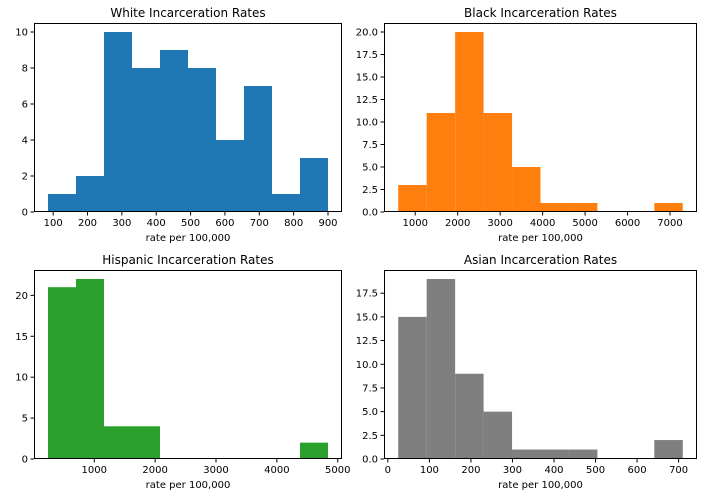 The image size is (712, 496). I want to click on asian-y-tick-label: 10.0, so click(367, 365).